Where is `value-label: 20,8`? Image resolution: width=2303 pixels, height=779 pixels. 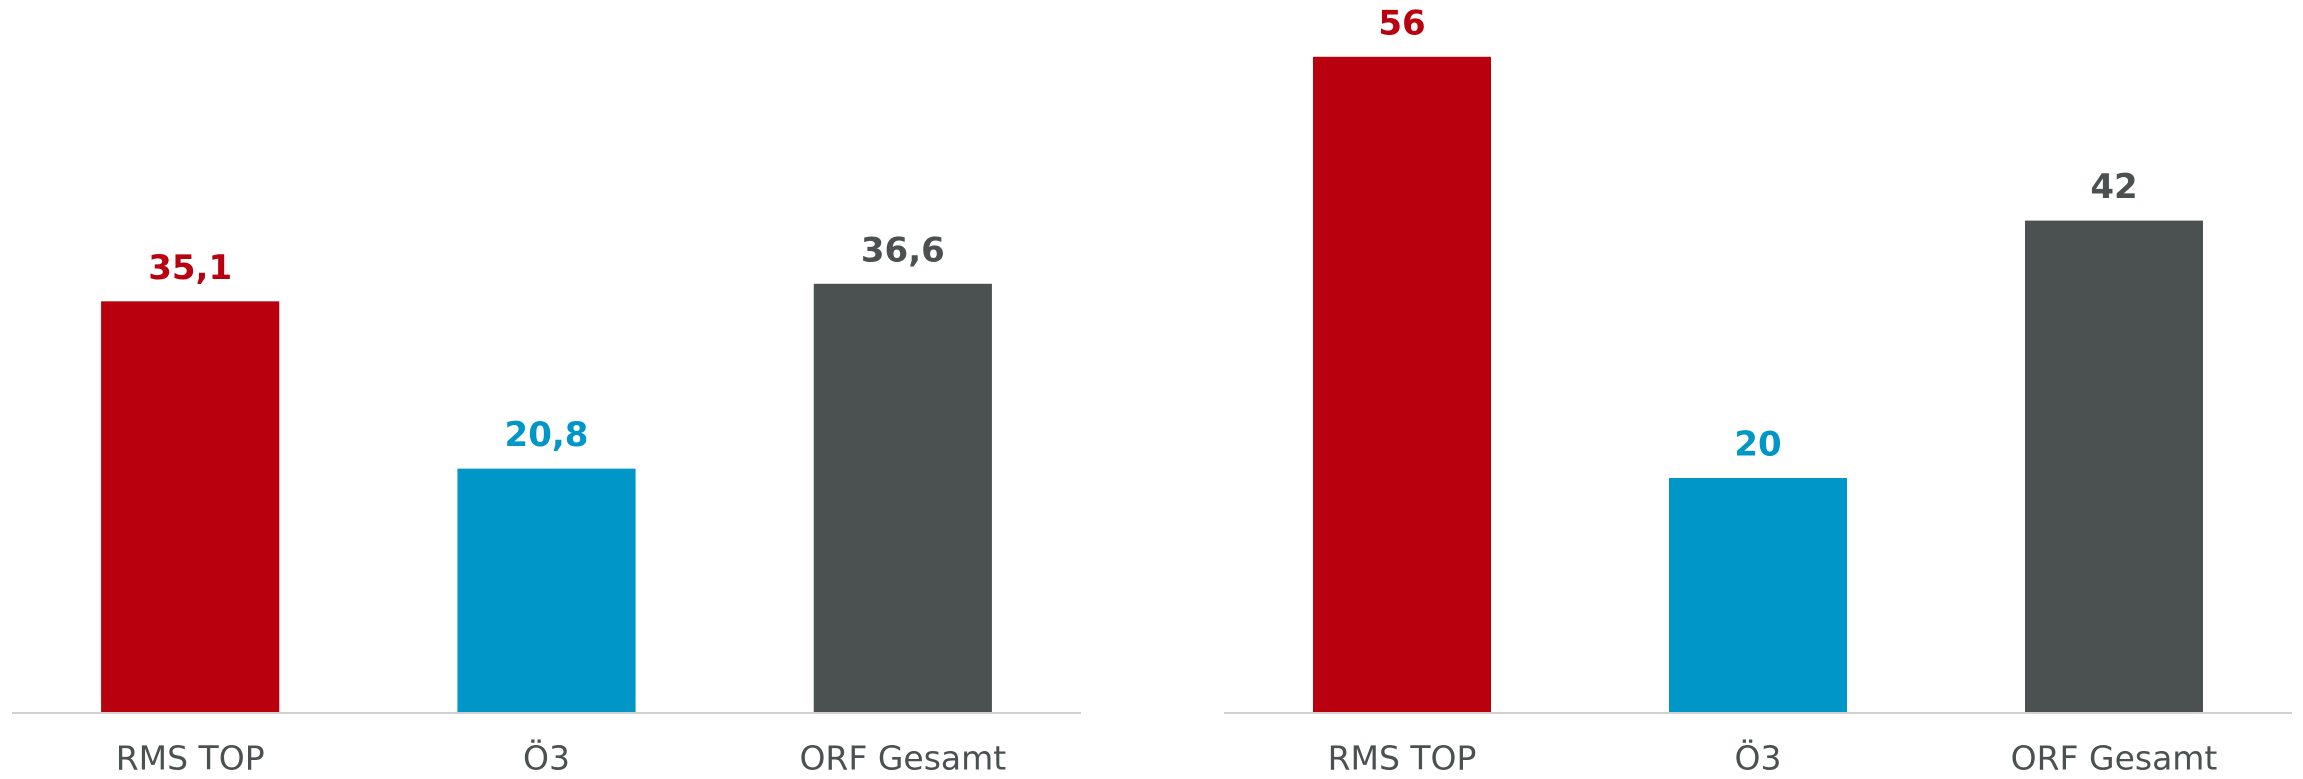
value-label: 20,8 is located at coordinates (547, 435).